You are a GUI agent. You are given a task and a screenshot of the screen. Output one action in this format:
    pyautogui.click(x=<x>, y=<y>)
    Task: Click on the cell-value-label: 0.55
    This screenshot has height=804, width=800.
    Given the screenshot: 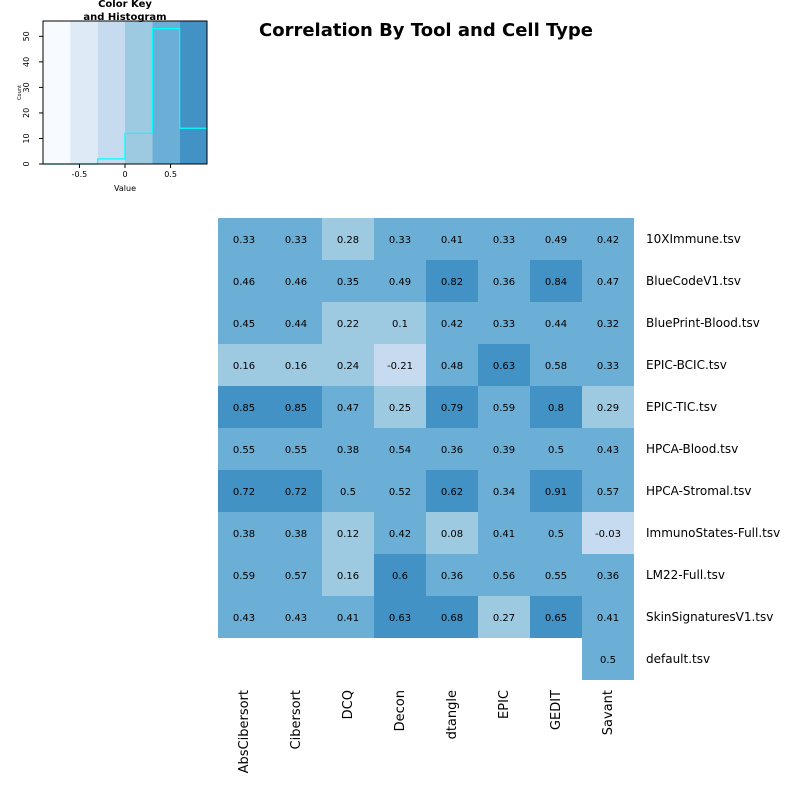 What is the action you would take?
    pyautogui.click(x=244, y=450)
    